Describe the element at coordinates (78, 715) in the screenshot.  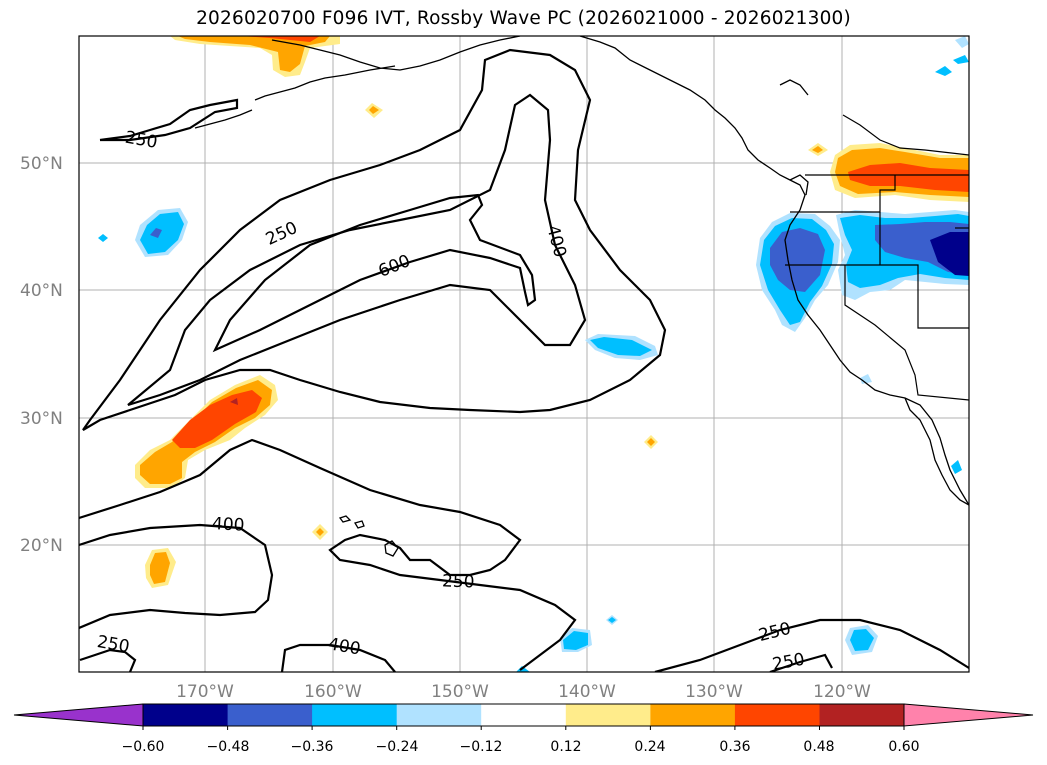
I see `colorbar-extend-low` at that location.